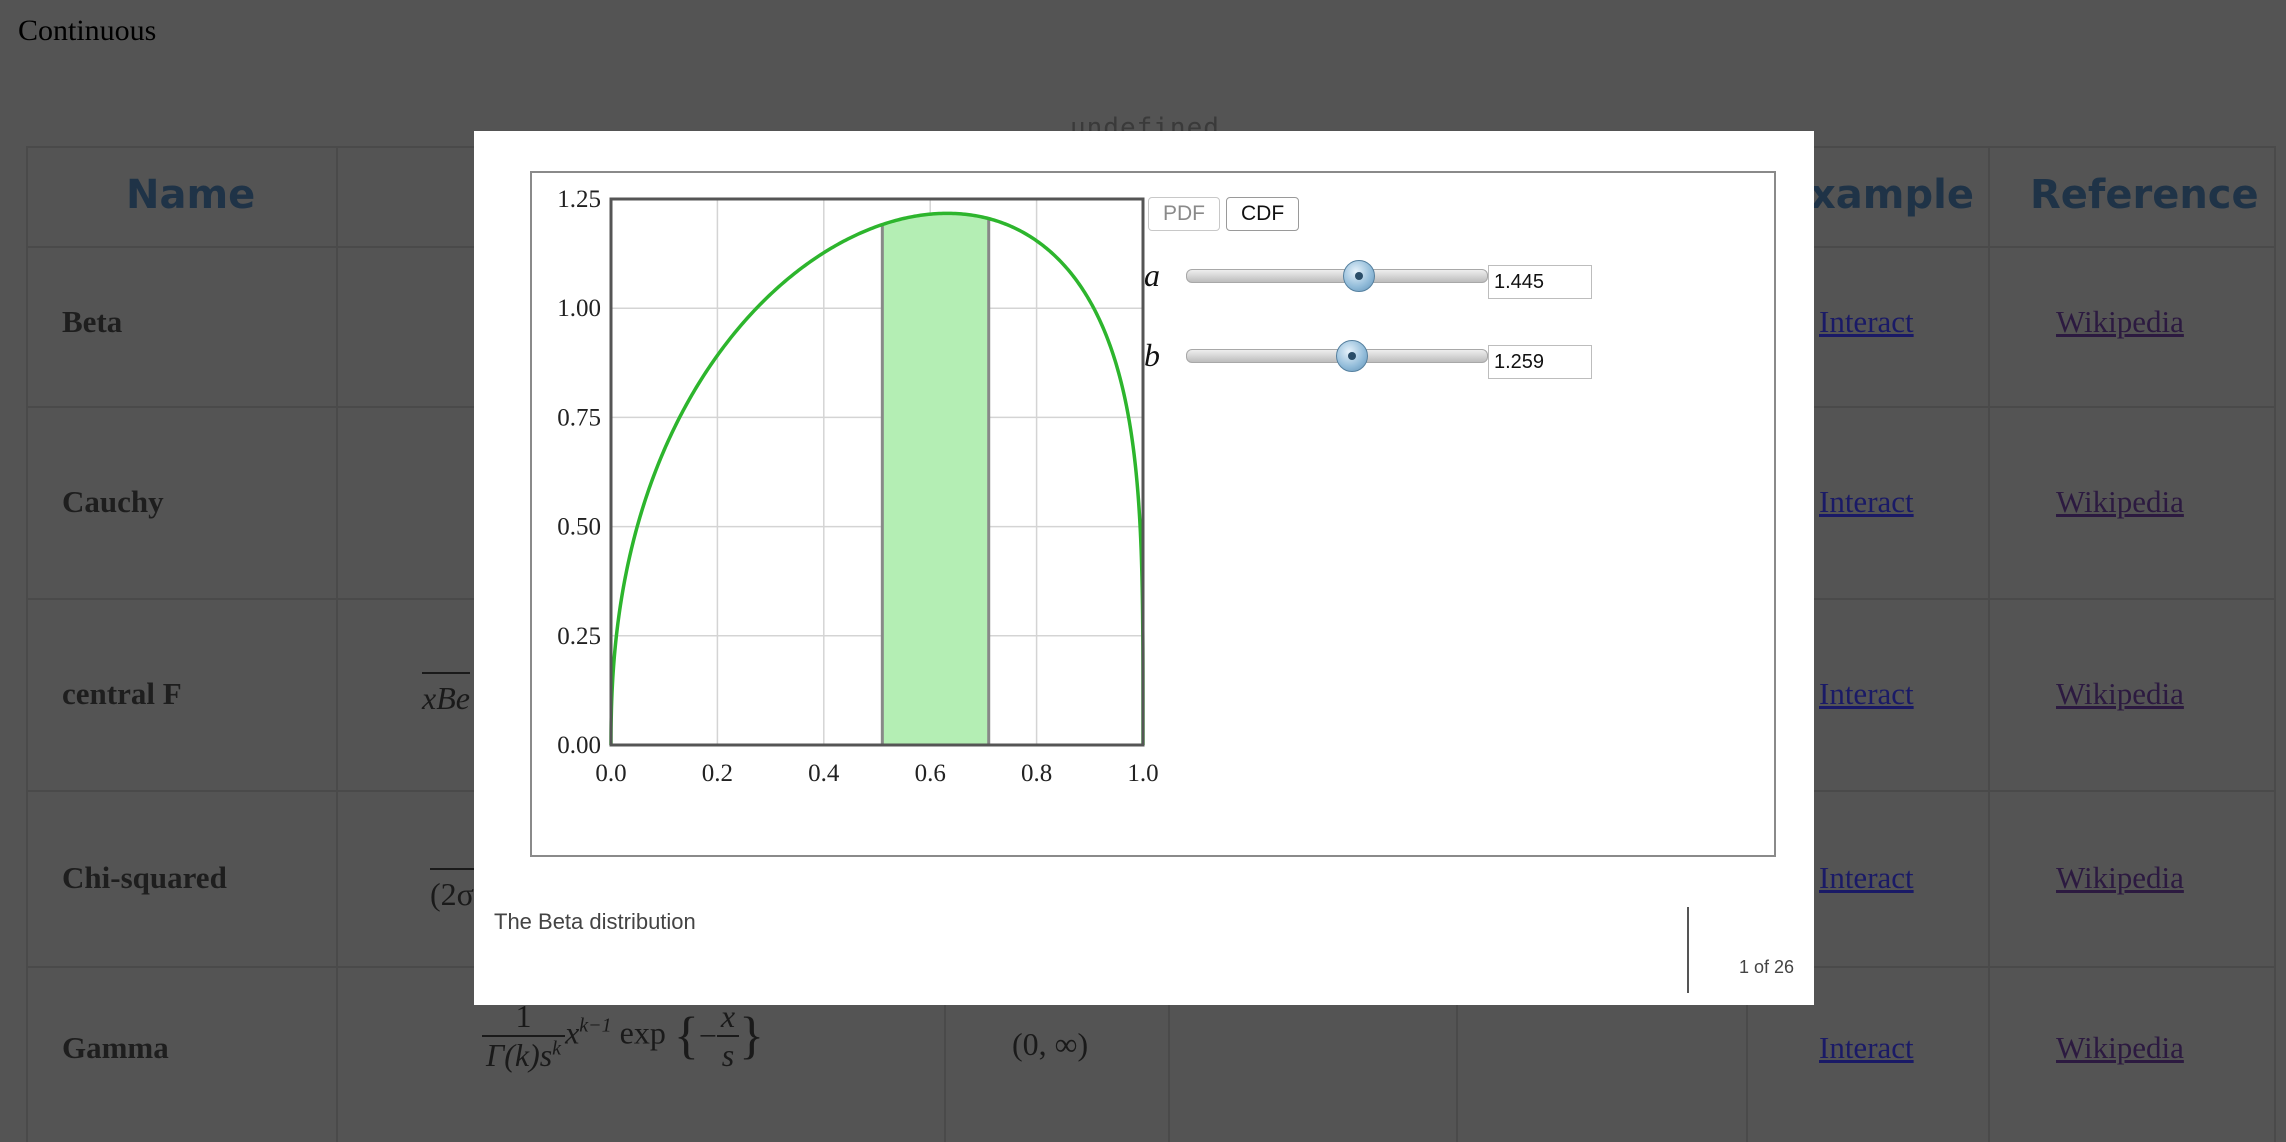  What do you see at coordinates (1142, 773) in the screenshot?
I see `x-tick-label: 1.0` at bounding box center [1142, 773].